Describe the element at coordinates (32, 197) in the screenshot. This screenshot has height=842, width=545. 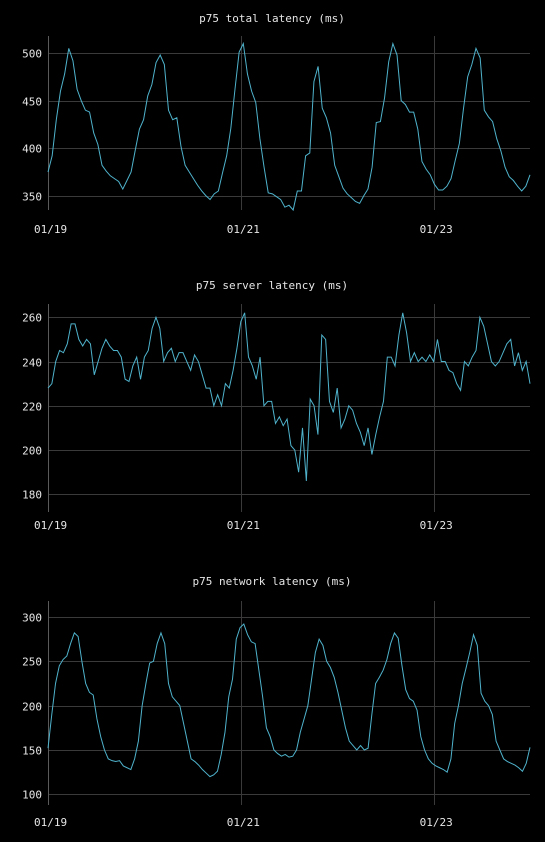
I see `y-tick-label: 350` at that location.